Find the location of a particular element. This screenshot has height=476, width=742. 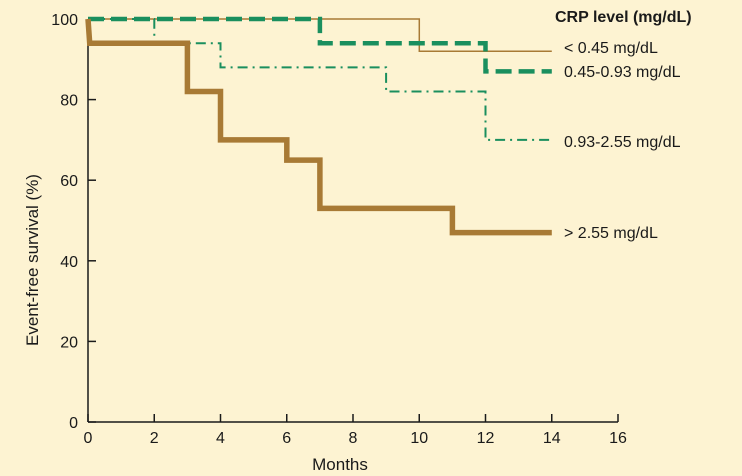

x-tick-label: 8 is located at coordinates (353, 438).